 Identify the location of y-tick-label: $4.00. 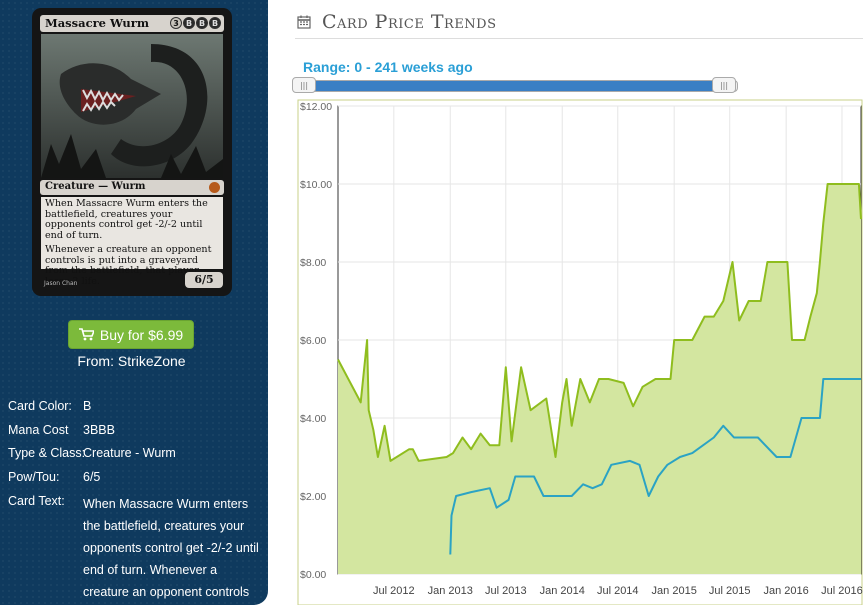
(313, 419).